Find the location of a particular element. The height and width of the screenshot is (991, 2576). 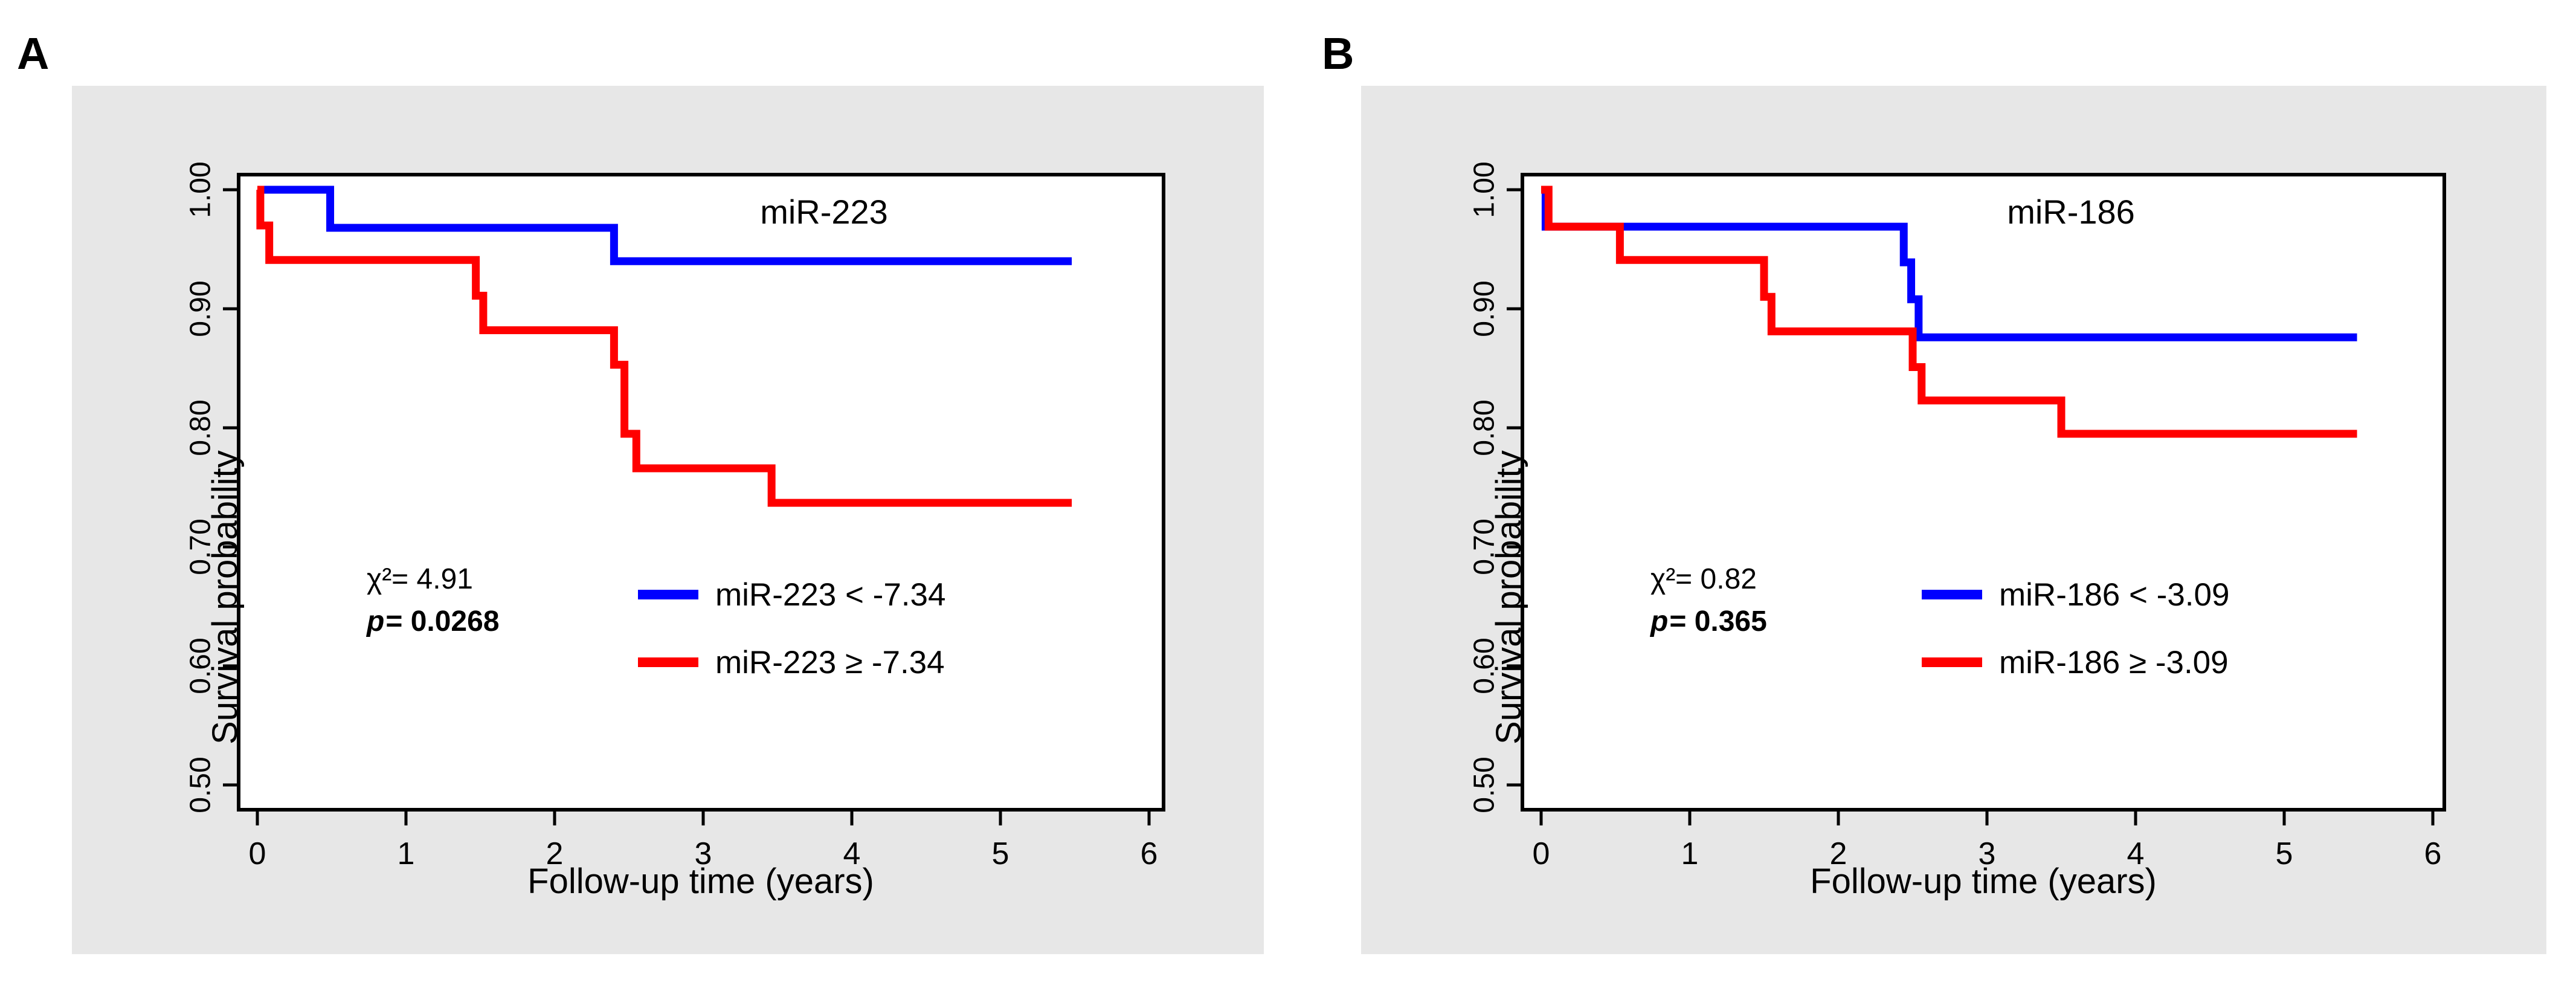

panel-b-letter: B is located at coordinates (1338, 53).